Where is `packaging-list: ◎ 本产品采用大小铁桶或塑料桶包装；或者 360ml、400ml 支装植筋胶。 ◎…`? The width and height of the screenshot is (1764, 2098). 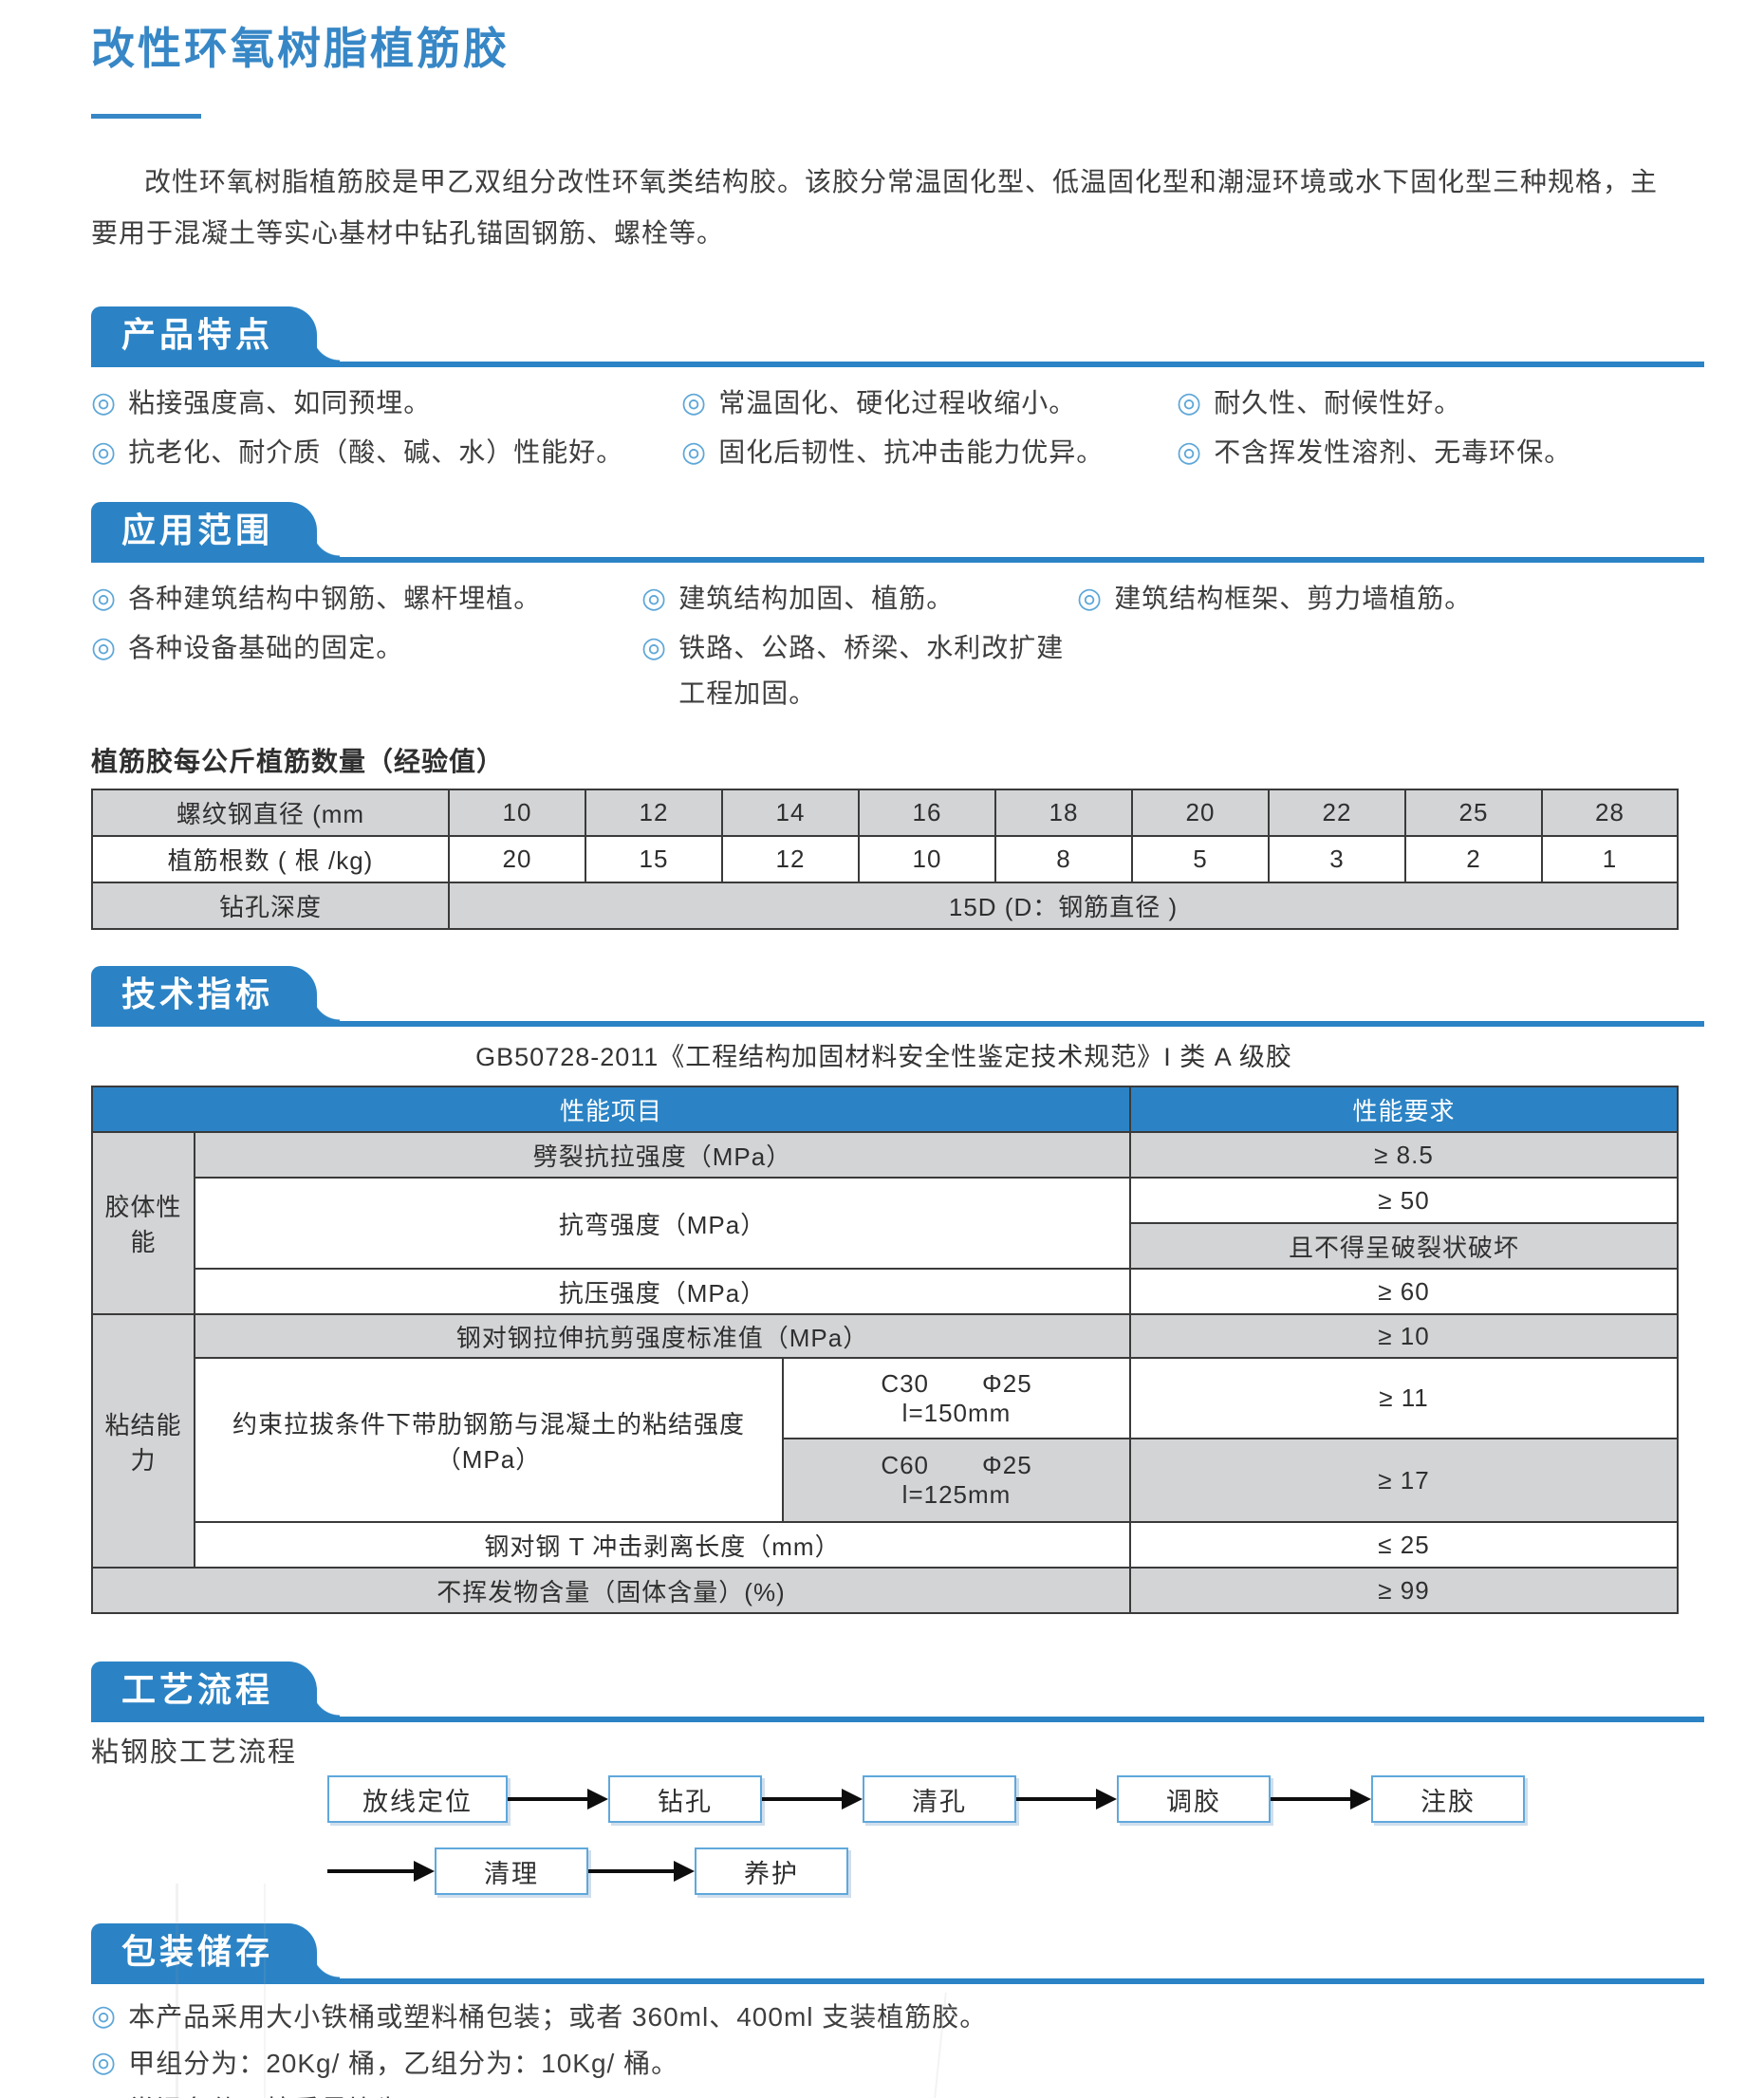 packaging-list: ◎ 本产品采用大小铁桶或塑料桶包装；或者 360ml、400ml 支装植筋胶。 ◎… is located at coordinates (884, 2041).